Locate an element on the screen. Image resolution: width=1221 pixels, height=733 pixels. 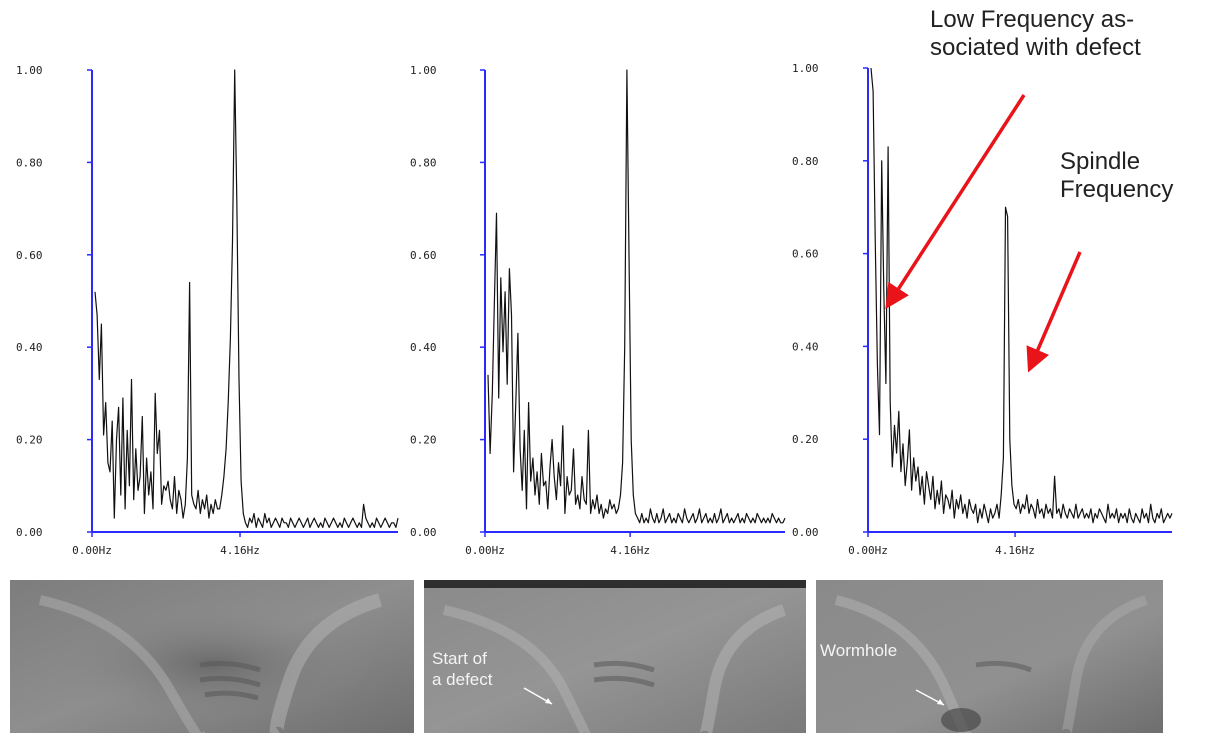
micrograph-2-label: Start of a defect is located at coordinates (462, 669).